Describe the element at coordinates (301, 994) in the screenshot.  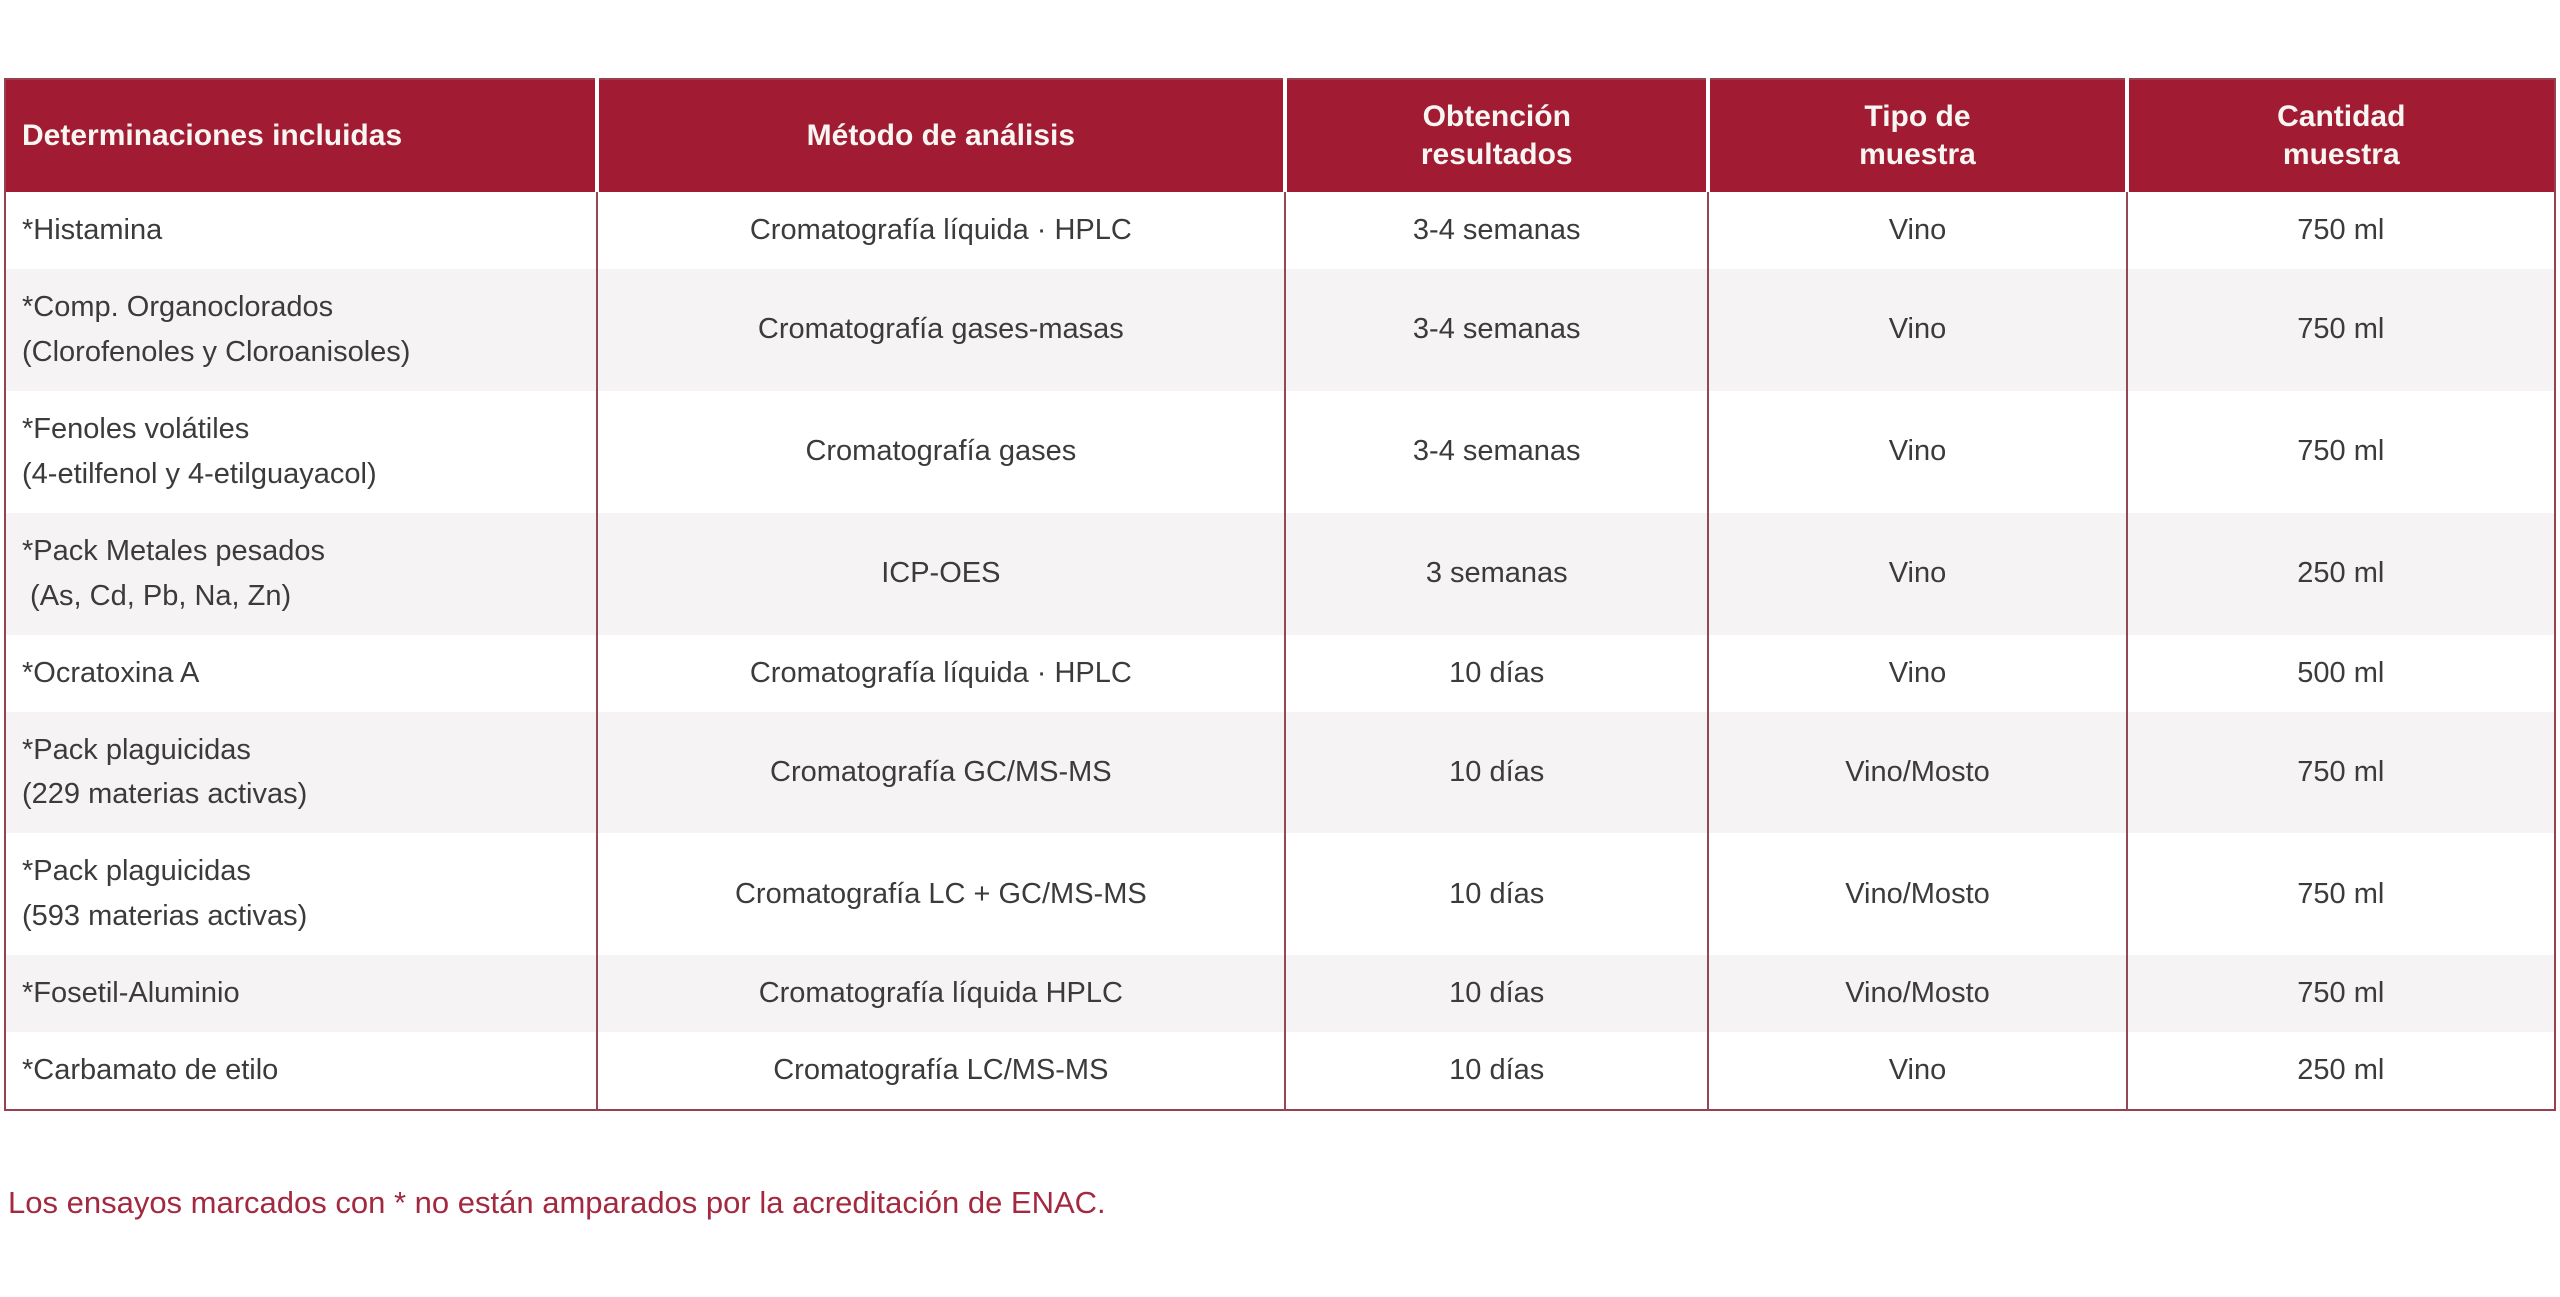
I see `table-cell: *Fosetil-Aluminio` at that location.